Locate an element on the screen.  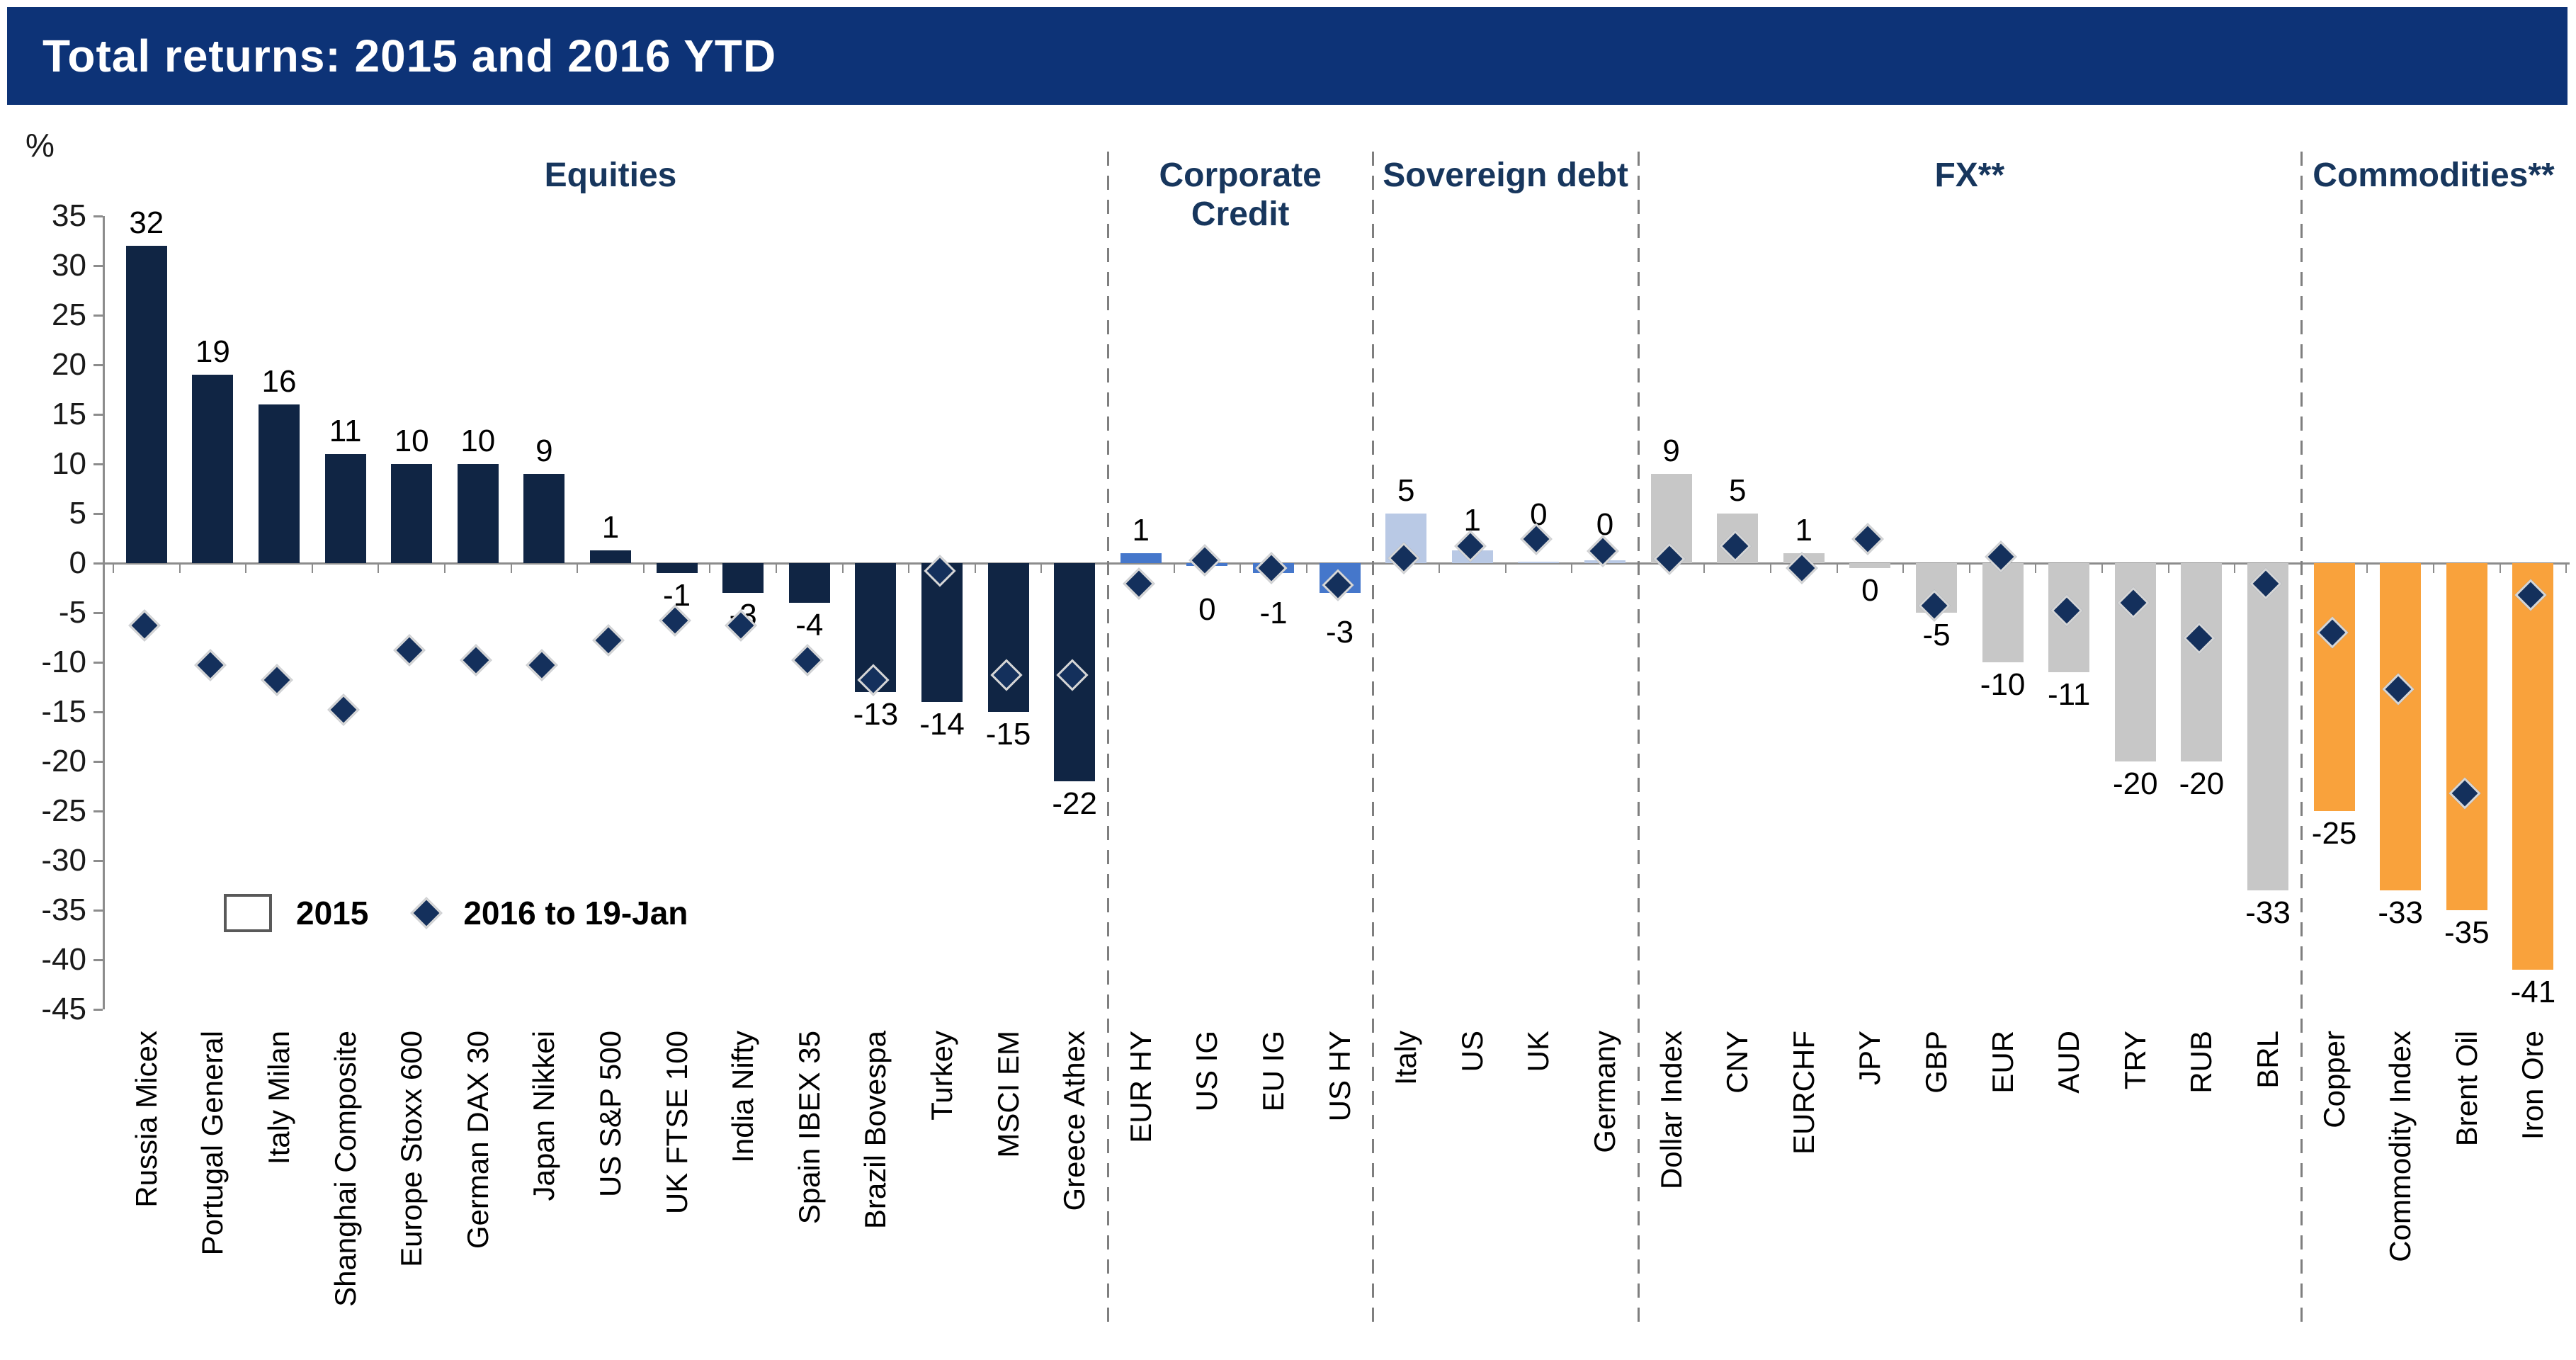
y-axis-tick-label: 15 is located at coordinates (69, 414).